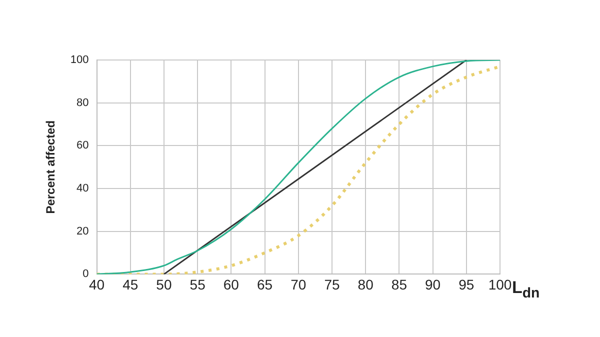 The height and width of the screenshot is (337, 600). I want to click on y-tick-label: 100, so click(79, 60).